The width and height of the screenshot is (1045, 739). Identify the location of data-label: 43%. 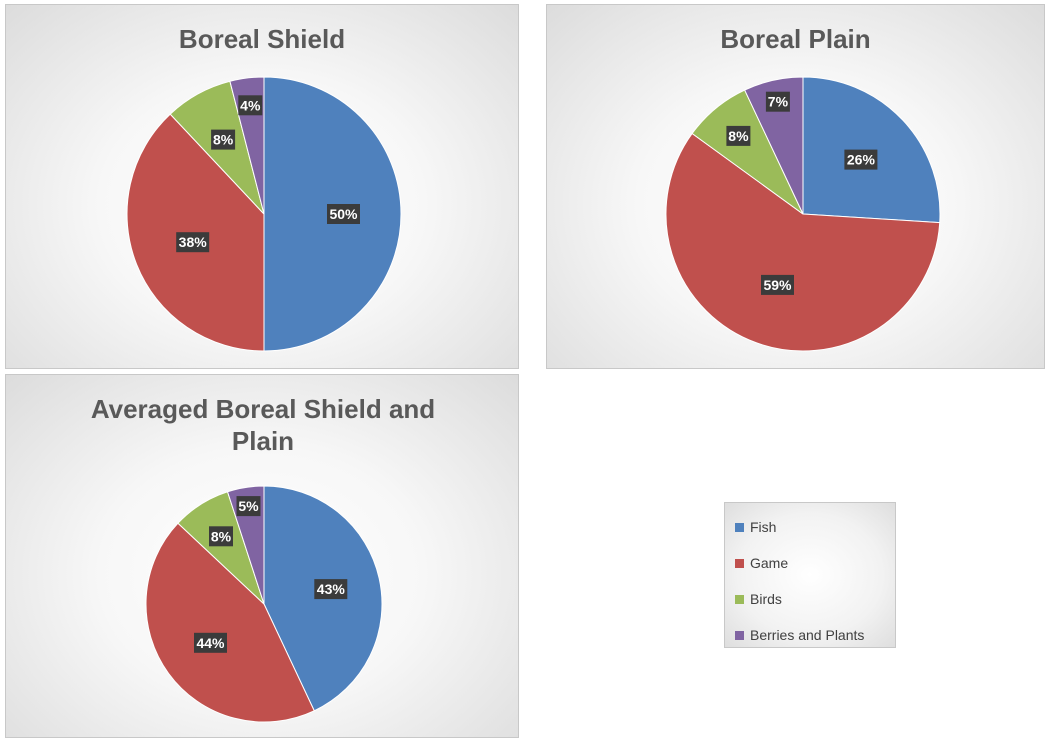
(331, 589).